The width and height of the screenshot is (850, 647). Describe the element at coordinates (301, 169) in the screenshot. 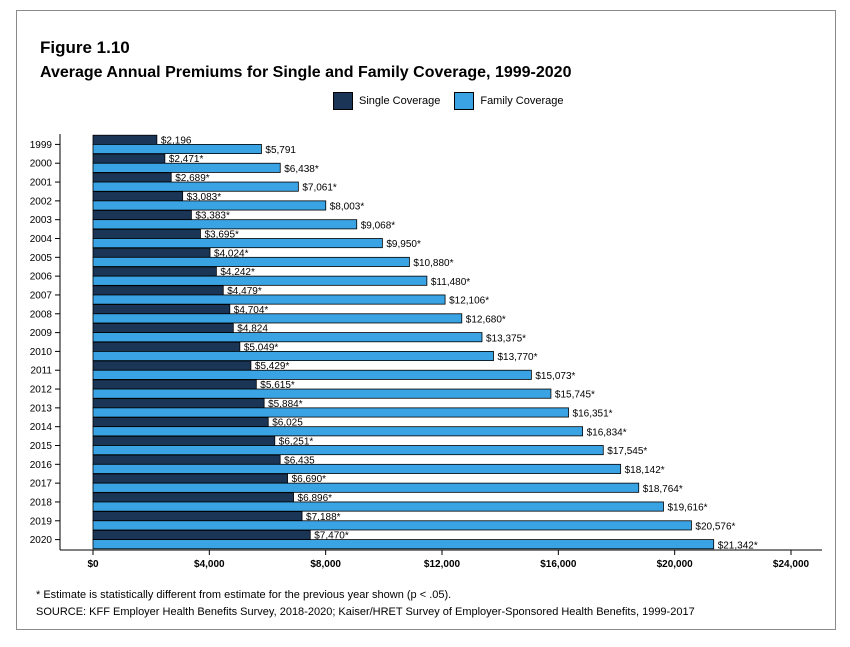

I see `data-label-family: $6,438*` at that location.